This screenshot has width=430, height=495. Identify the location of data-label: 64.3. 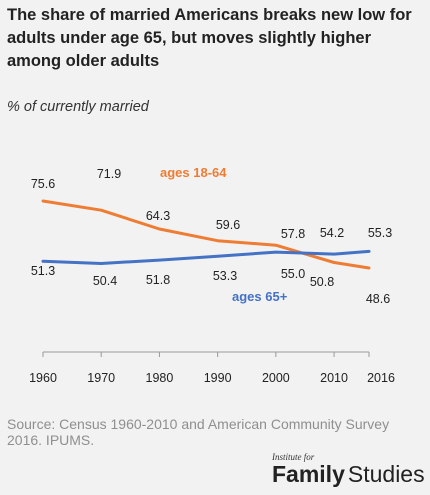
(158, 216).